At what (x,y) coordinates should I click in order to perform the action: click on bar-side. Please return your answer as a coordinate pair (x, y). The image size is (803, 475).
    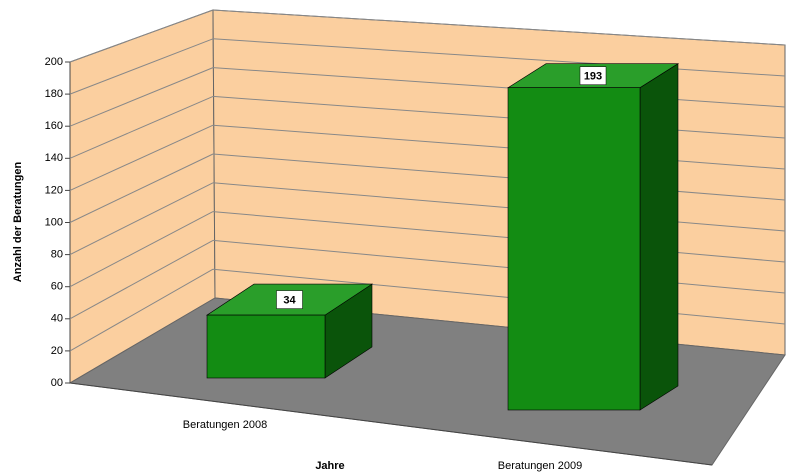
    Looking at the image, I should click on (659, 237).